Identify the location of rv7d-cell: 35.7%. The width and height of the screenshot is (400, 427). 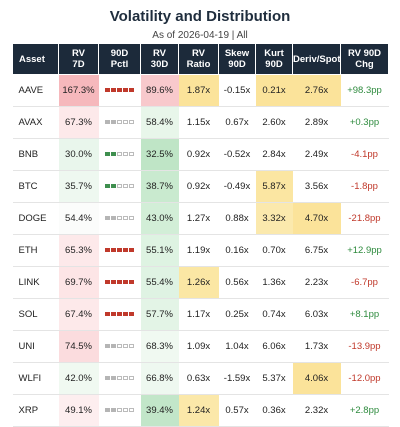
(78, 186).